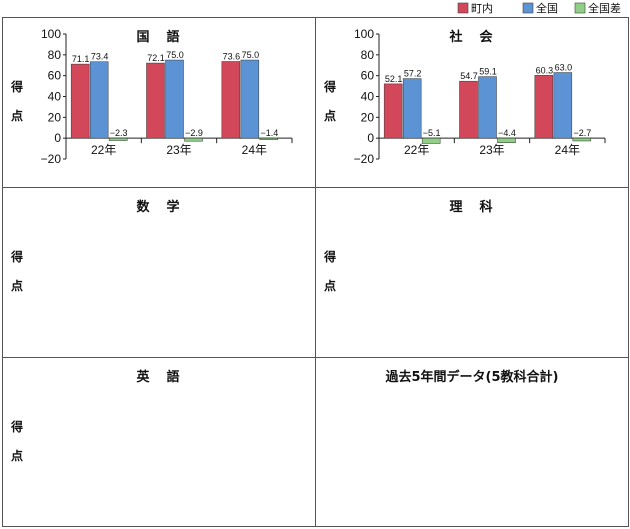 This screenshot has width=630, height=529. I want to click on data-label: 54.7, so click(469, 76).